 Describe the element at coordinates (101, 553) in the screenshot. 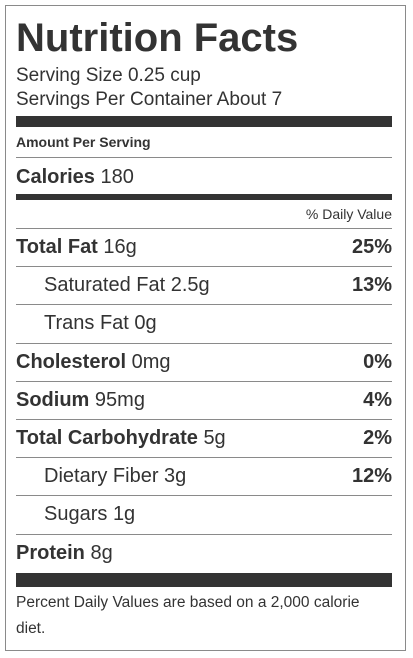

I see `nutrient-amount: 8g` at that location.